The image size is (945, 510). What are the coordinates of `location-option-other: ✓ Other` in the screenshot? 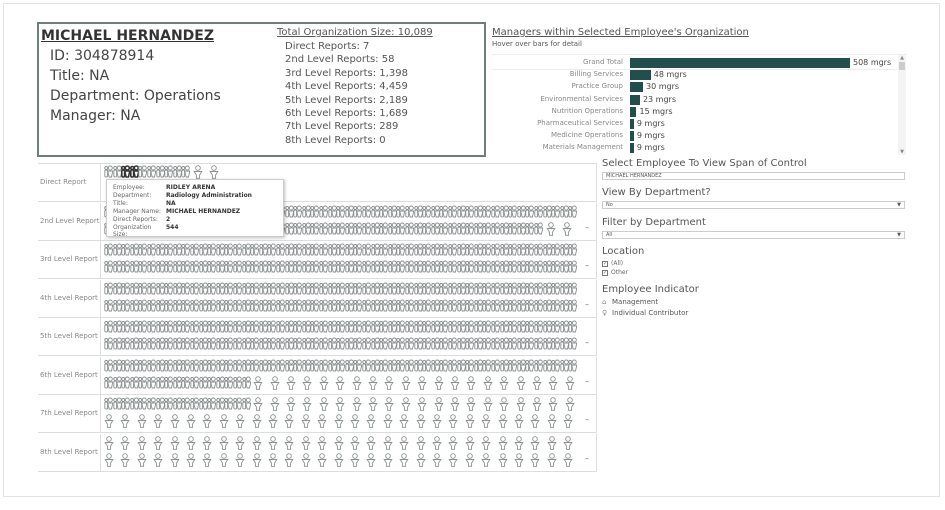 It's located at (615, 272).